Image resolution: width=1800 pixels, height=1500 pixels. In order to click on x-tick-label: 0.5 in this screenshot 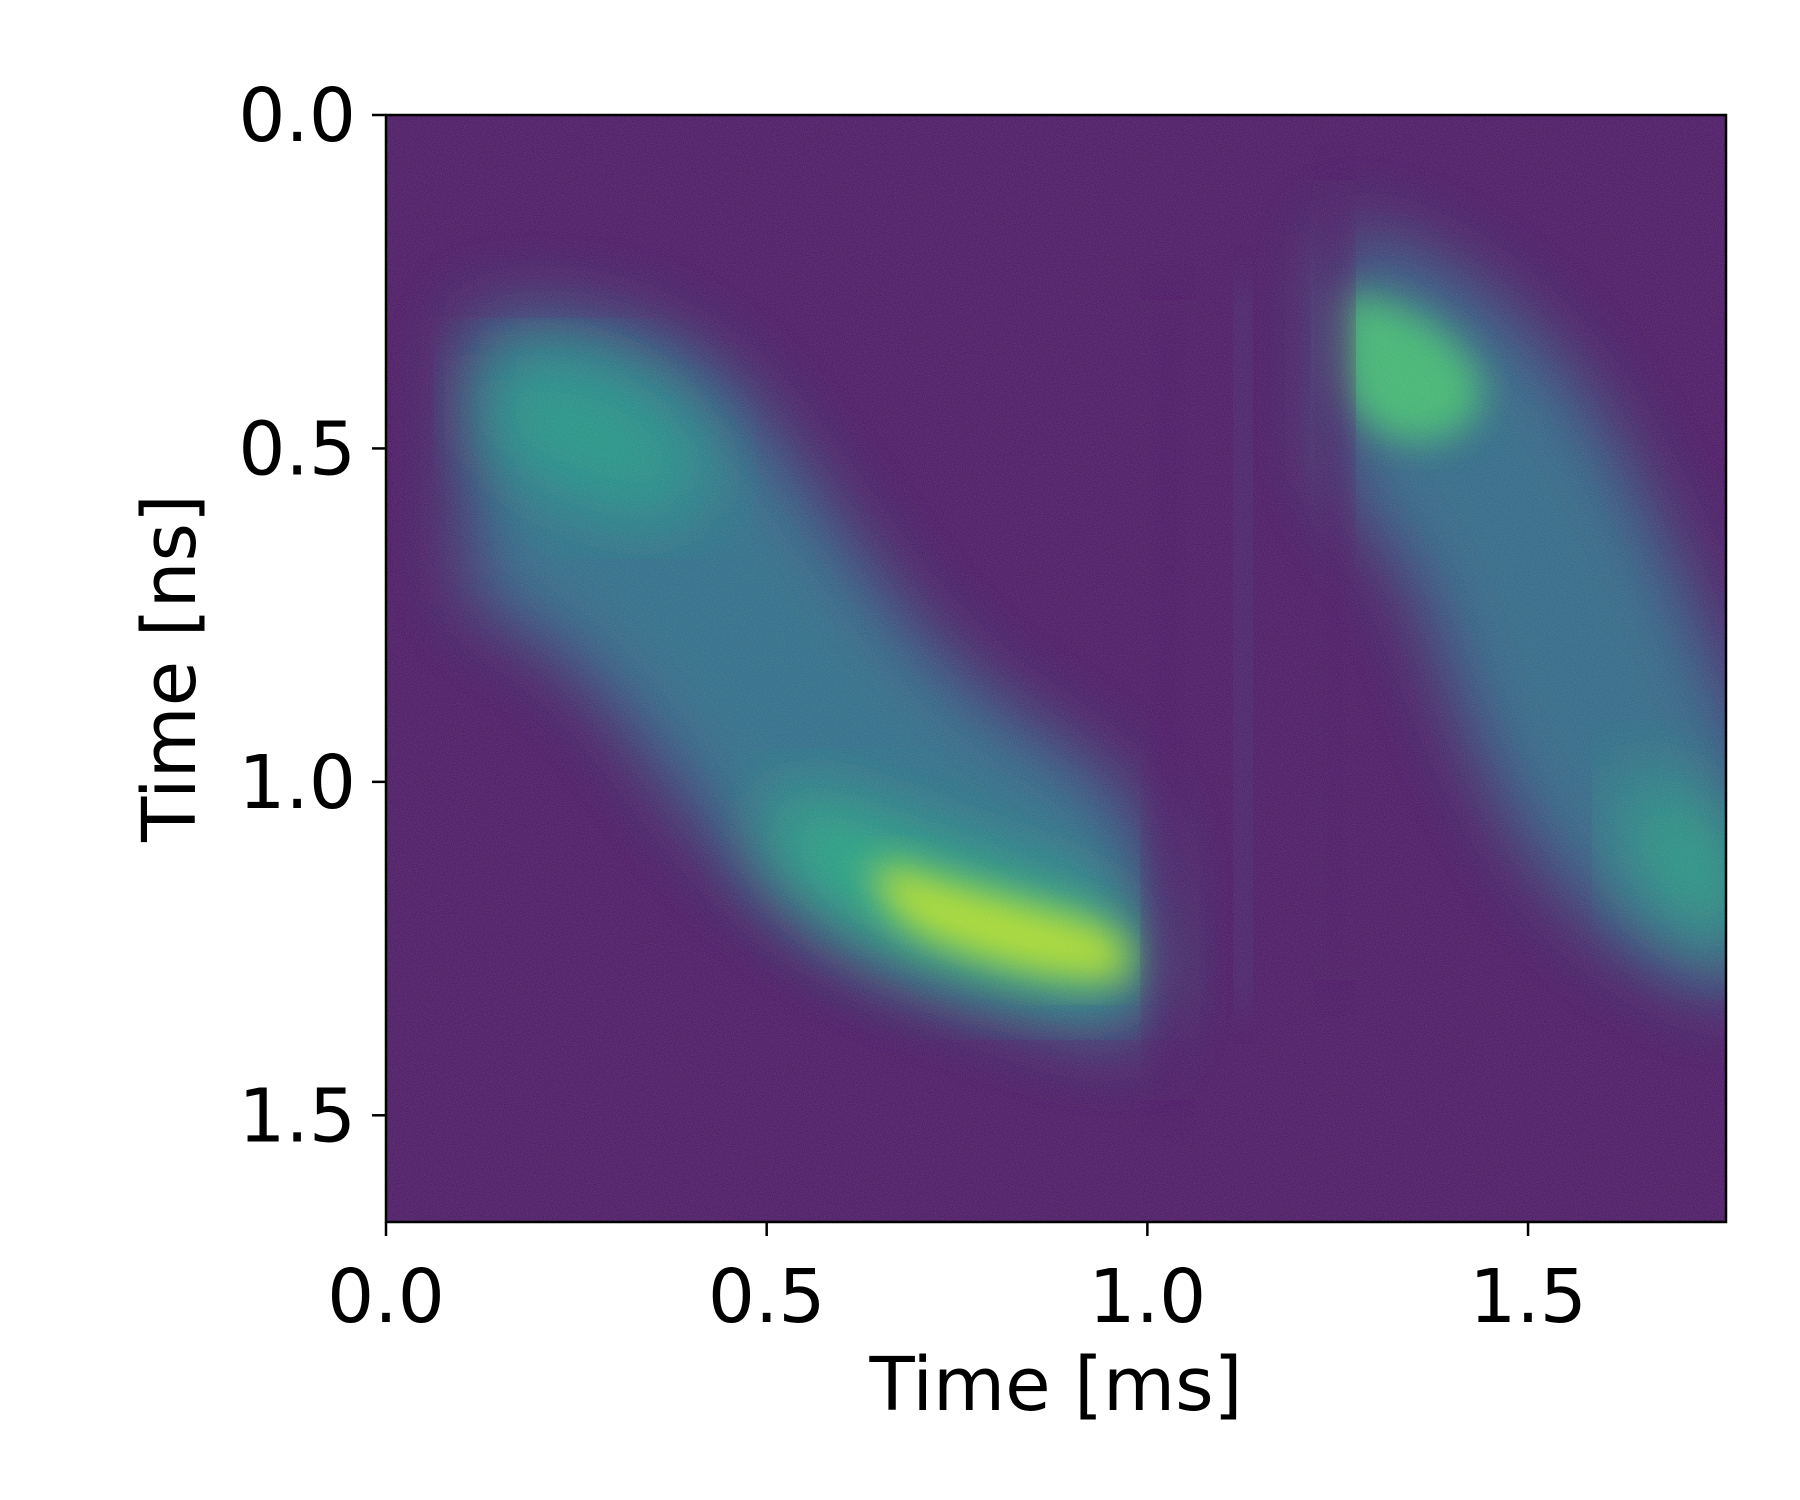, I will do `click(767, 1297)`.